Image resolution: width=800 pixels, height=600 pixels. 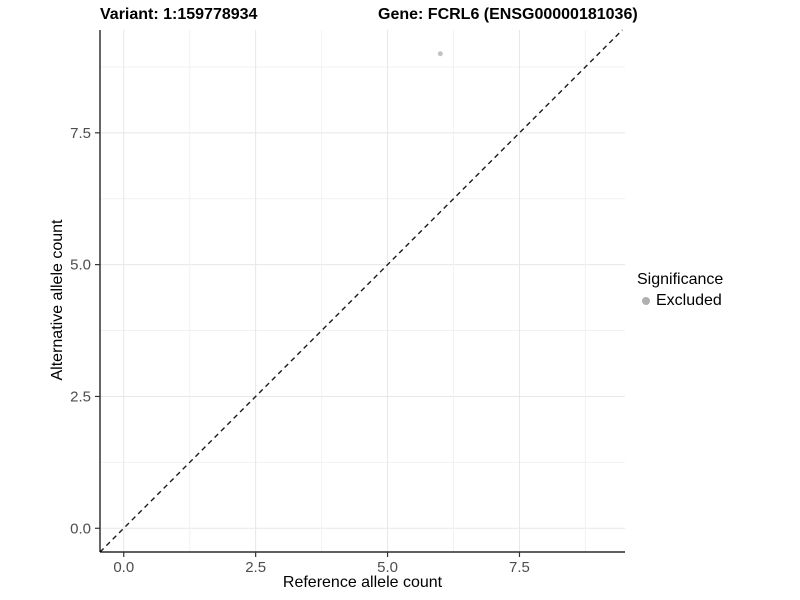 I want to click on y-axis-title: Alternative allele count, so click(x=57, y=300).